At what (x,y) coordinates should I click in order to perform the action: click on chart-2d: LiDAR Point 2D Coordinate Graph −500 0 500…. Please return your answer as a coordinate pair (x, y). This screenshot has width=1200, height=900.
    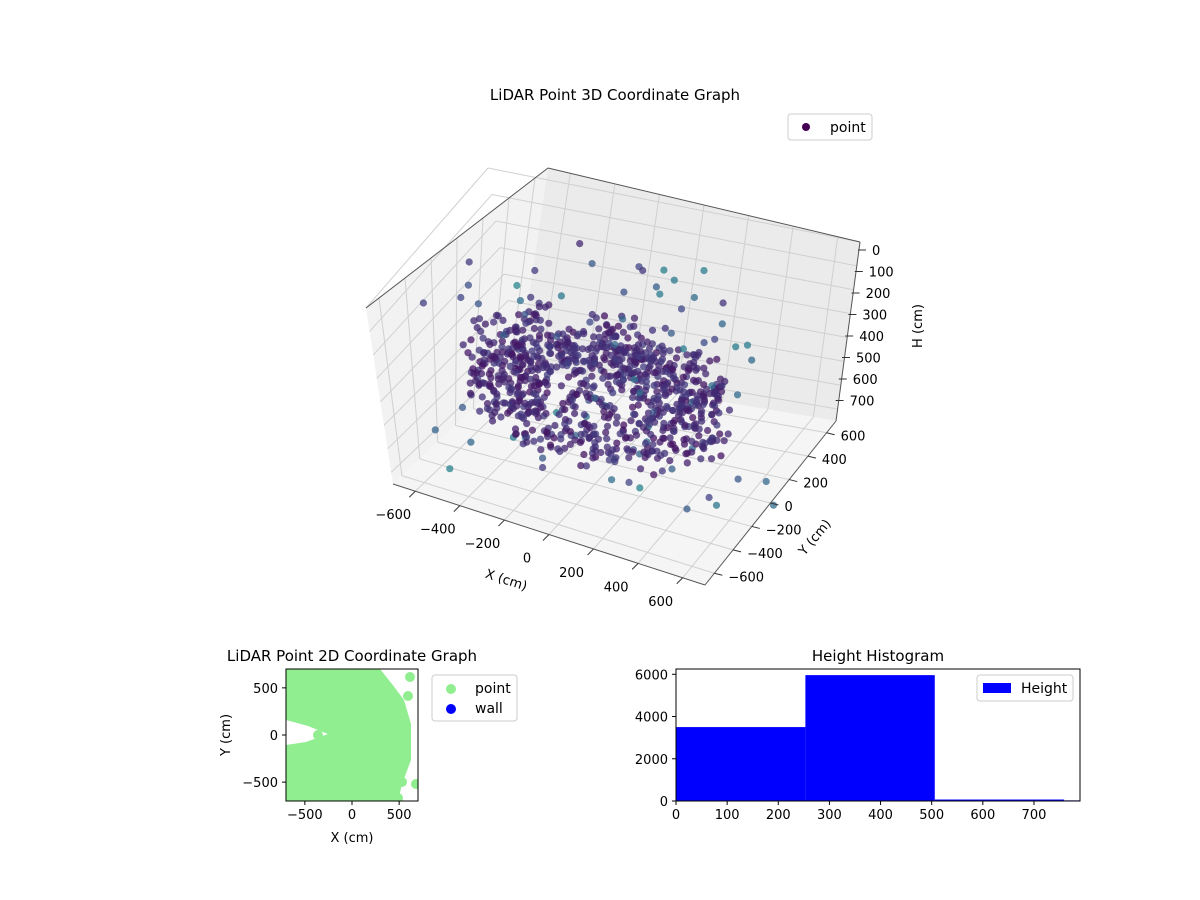
    Looking at the image, I should click on (368, 746).